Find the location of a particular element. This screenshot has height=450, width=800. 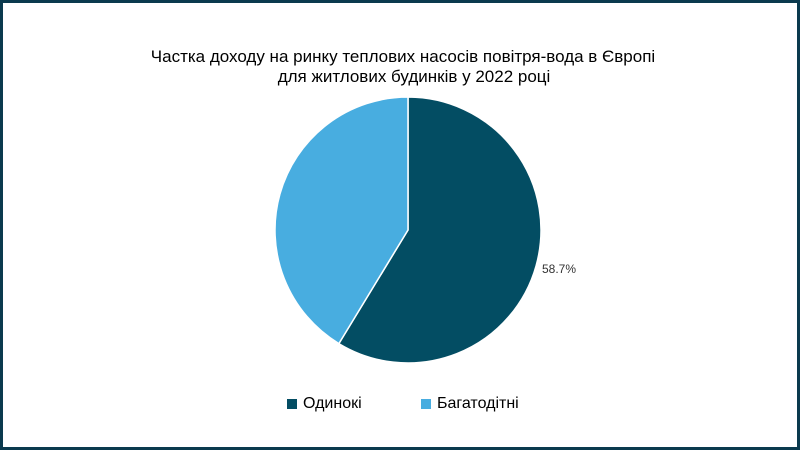

chart-title-line-2: для житлових будинків у 2022 році is located at coordinates (414, 76).